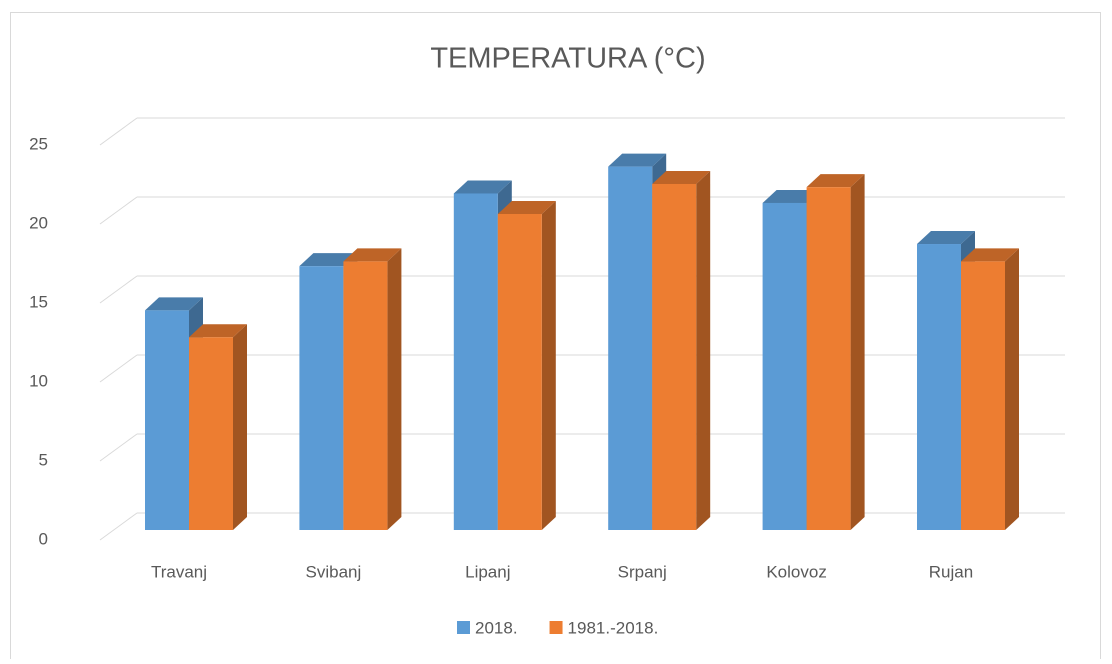 The image size is (1112, 664). I want to click on y-tick-label: 0, so click(43, 538).